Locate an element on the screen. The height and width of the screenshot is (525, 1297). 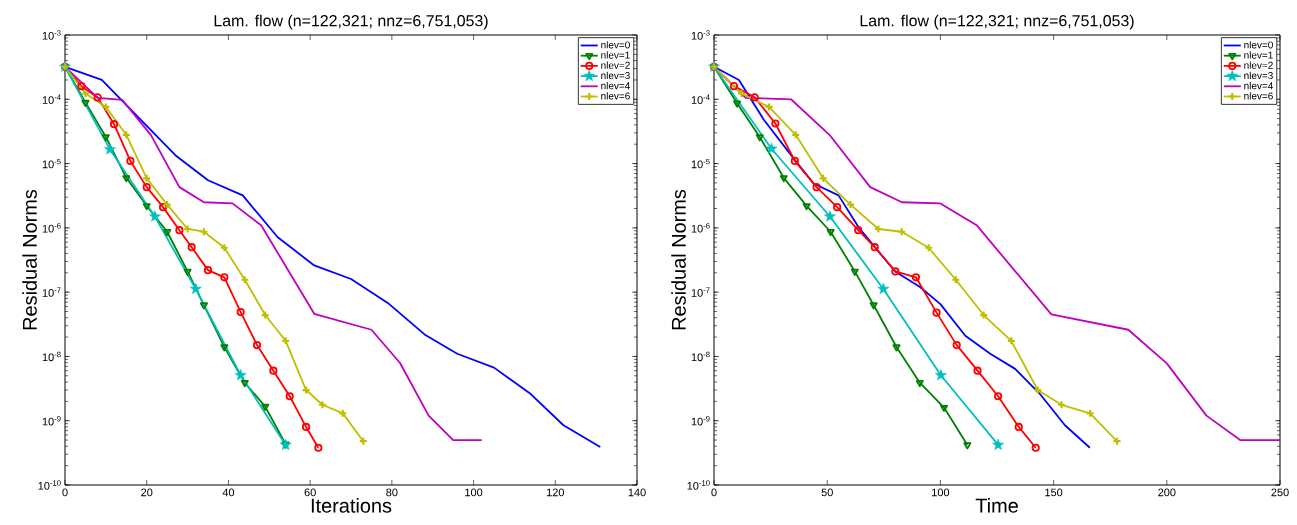
x-tick-label: 250 is located at coordinates (1280, 492).